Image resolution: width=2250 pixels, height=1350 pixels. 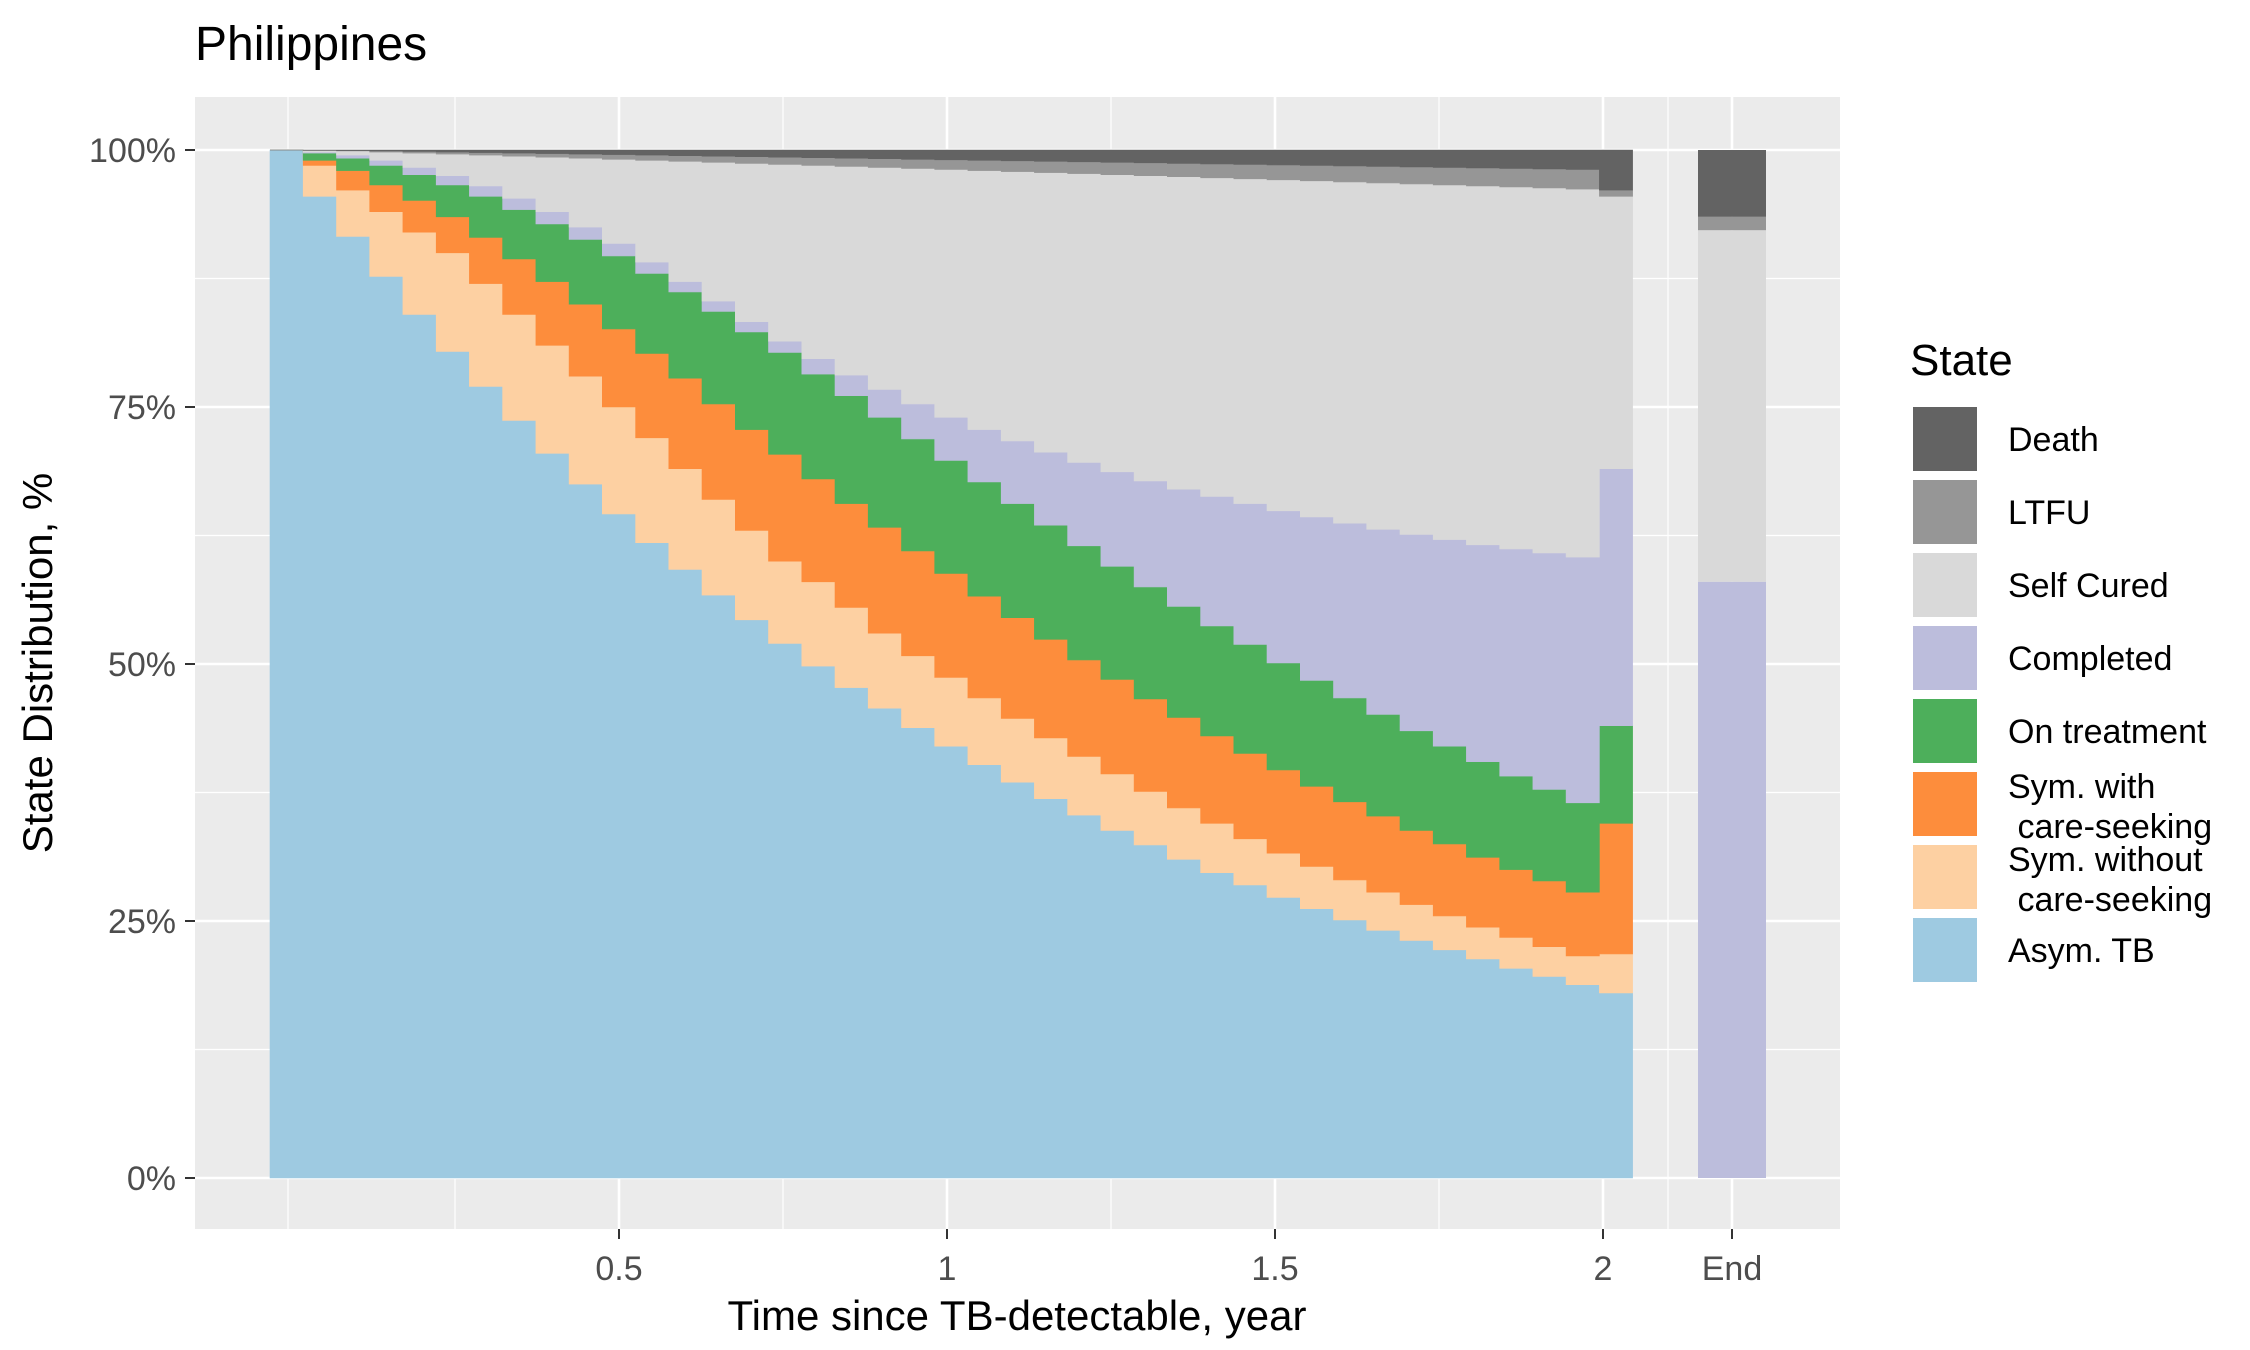 What do you see at coordinates (1017, 1315) in the screenshot?
I see `x-axis-label: Time since TB-detectable, year` at bounding box center [1017, 1315].